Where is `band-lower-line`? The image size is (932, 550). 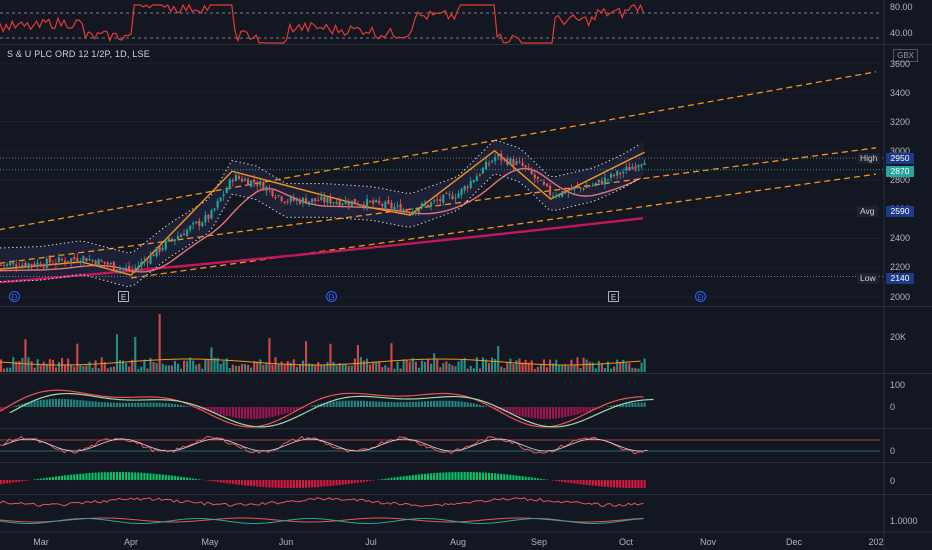
band-lower-line is located at coordinates (320, 230).